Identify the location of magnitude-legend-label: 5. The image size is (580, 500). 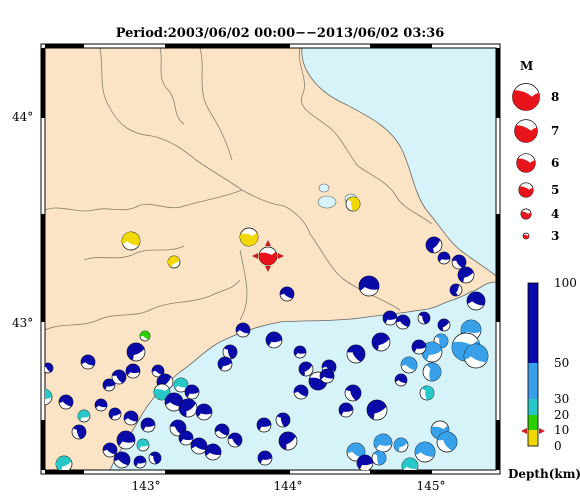
(555, 190).